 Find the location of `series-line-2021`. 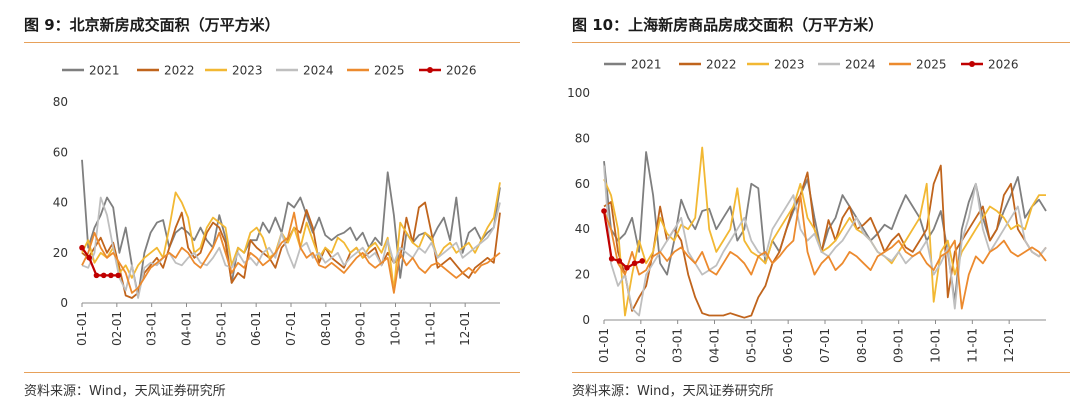

series-line-2021 is located at coordinates (291, 228).